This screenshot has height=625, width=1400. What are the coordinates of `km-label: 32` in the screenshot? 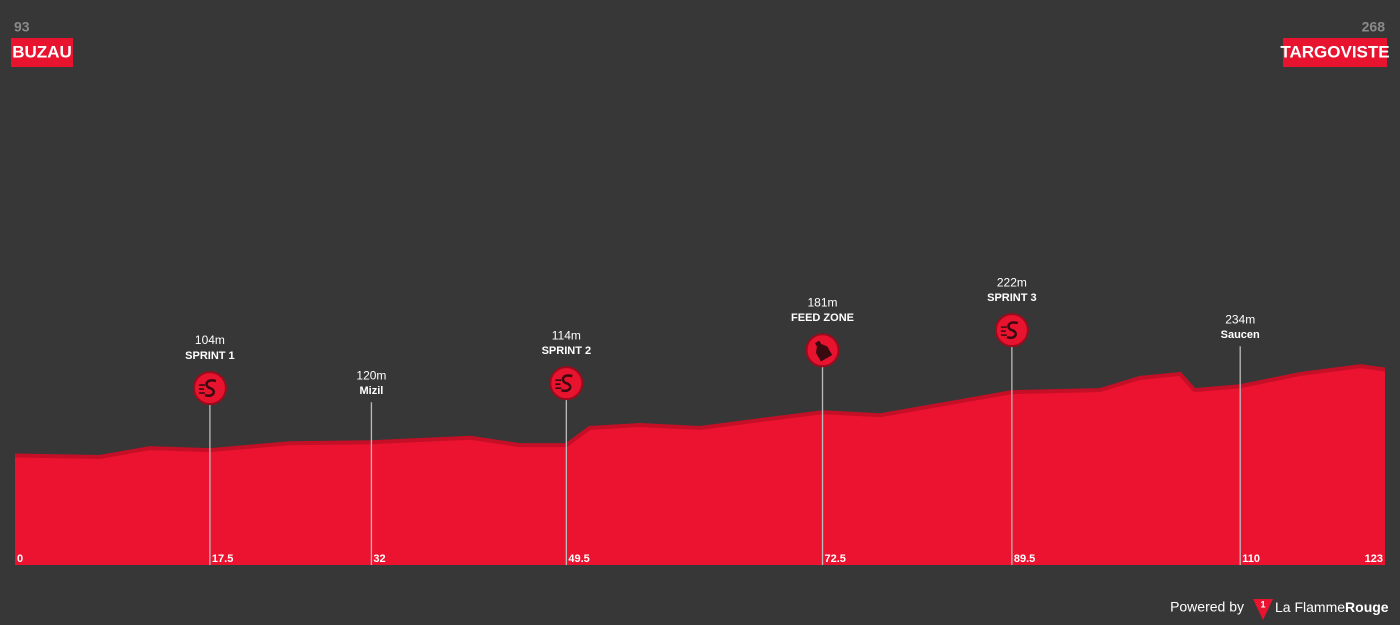 It's located at (379, 559).